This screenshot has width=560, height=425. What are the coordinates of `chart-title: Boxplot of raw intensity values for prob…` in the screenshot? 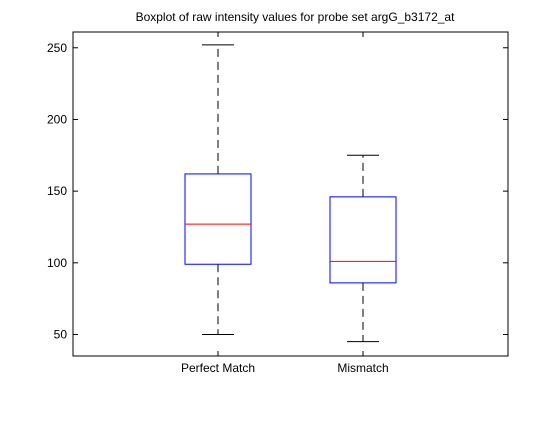 It's located at (296, 17).